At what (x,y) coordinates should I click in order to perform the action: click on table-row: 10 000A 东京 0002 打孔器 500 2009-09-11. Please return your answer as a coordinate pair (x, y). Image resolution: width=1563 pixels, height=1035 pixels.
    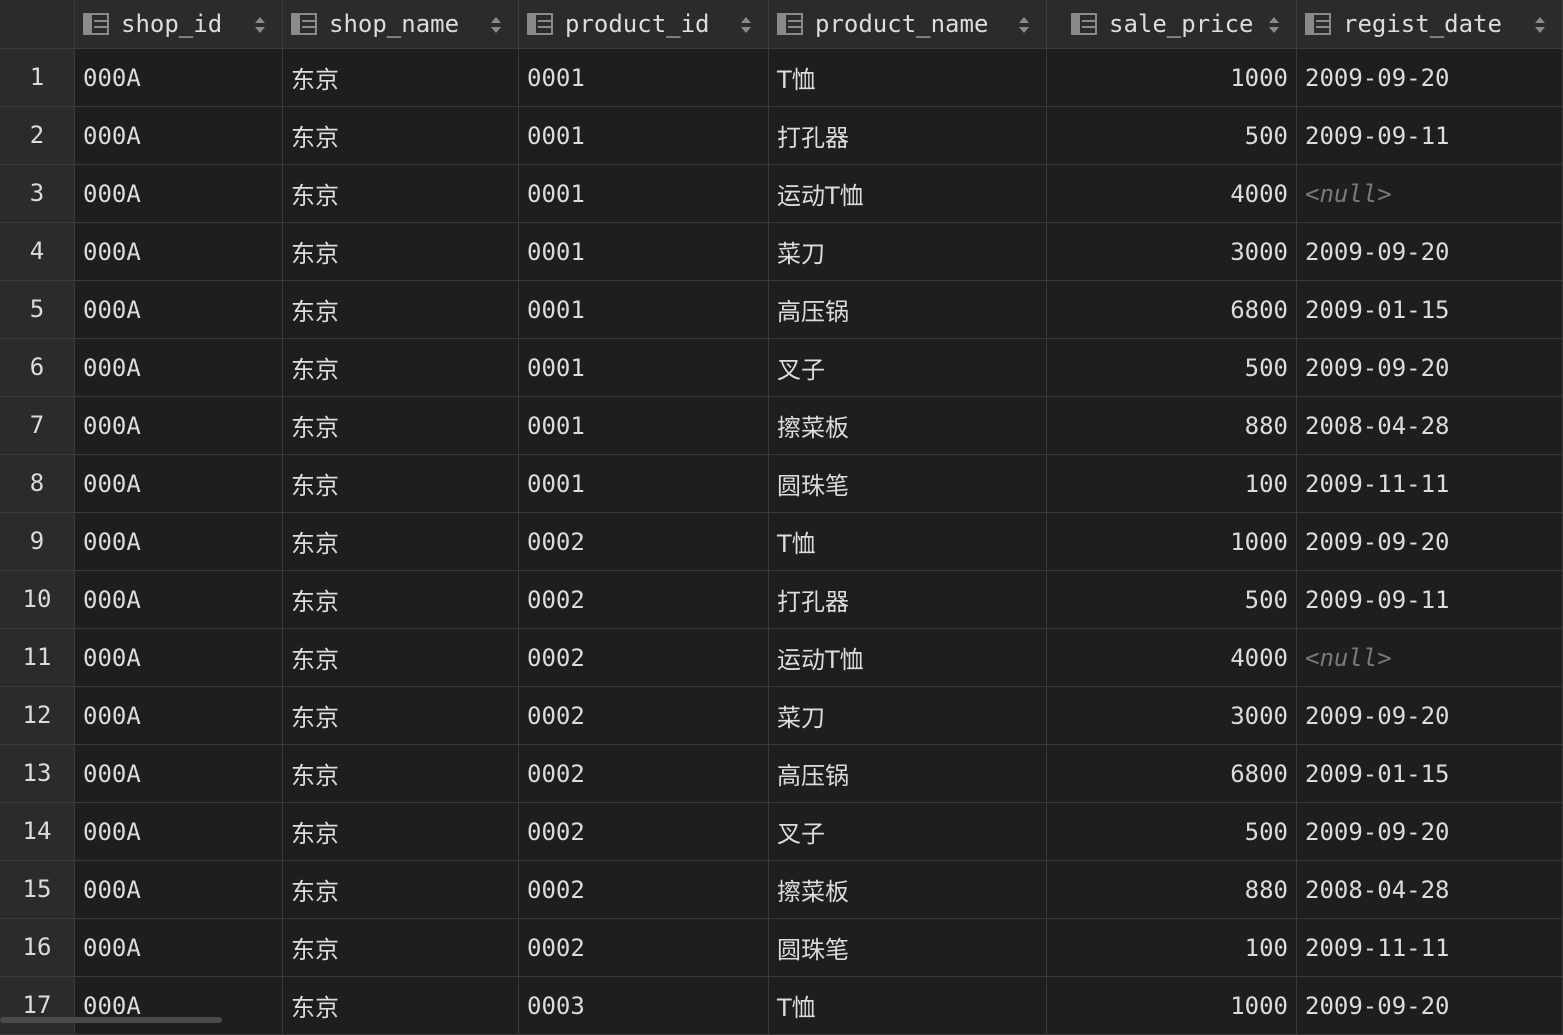
    Looking at the image, I should click on (781, 600).